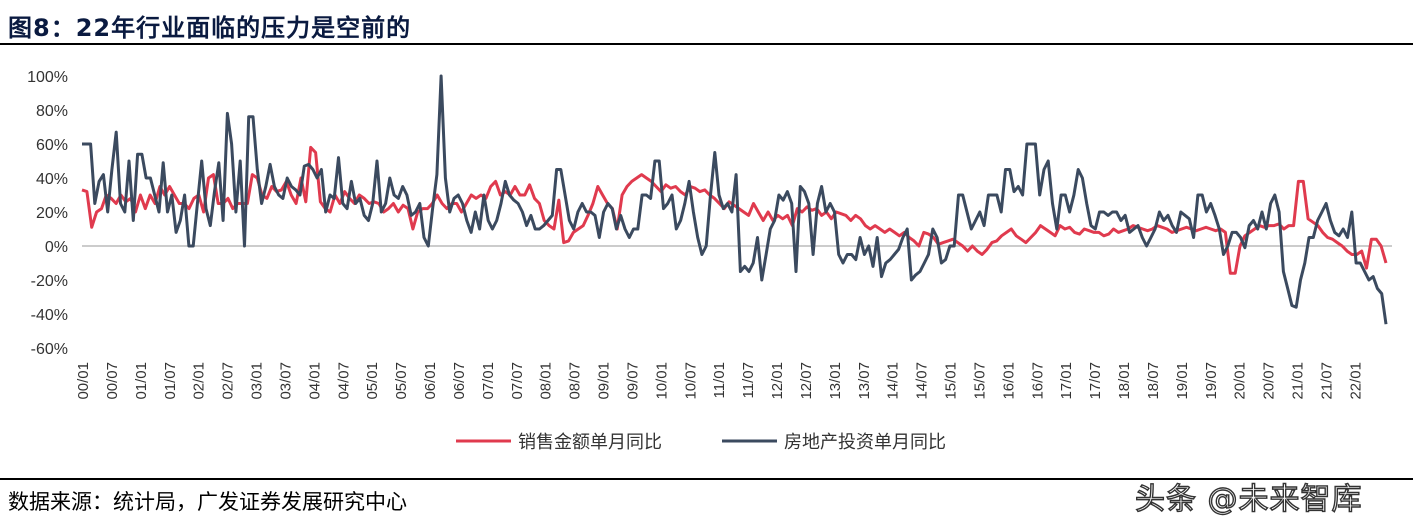 The height and width of the screenshot is (528, 1413). Describe the element at coordinates (1211, 381) in the screenshot. I see `x-tick-label: 19/07` at that location.